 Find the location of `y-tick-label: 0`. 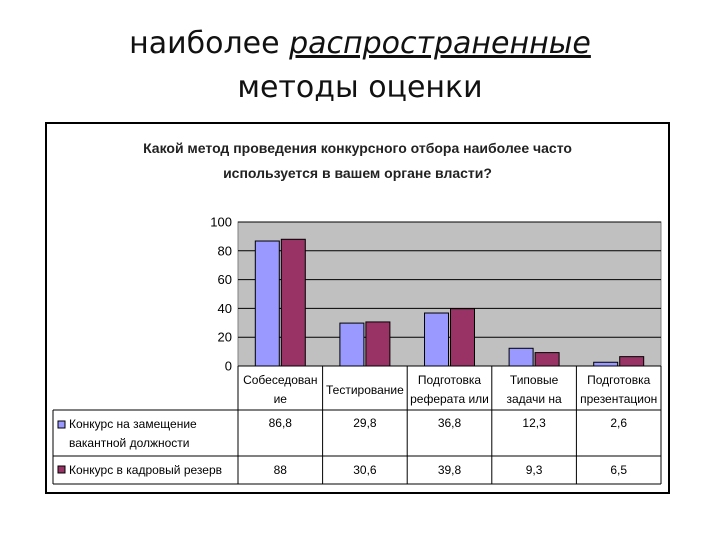

y-tick-label: 0 is located at coordinates (228, 366).